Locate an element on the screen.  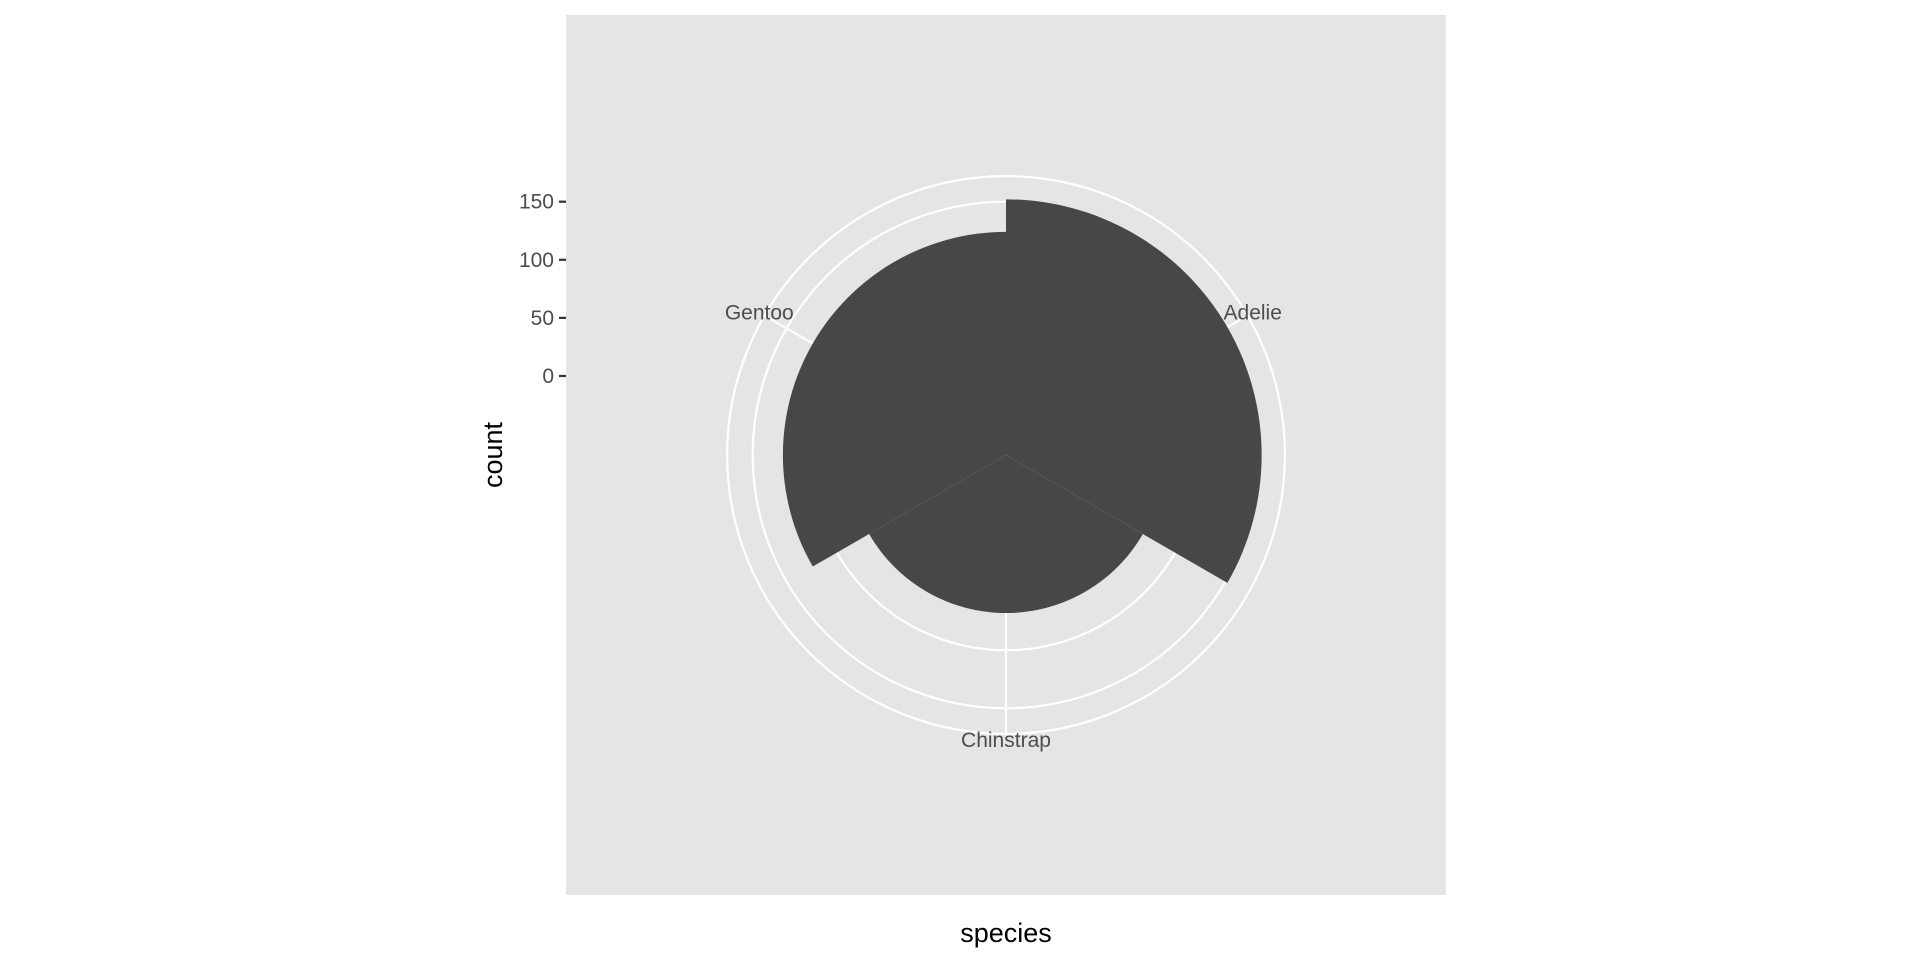
y-tick-label: 0 is located at coordinates (548, 376).